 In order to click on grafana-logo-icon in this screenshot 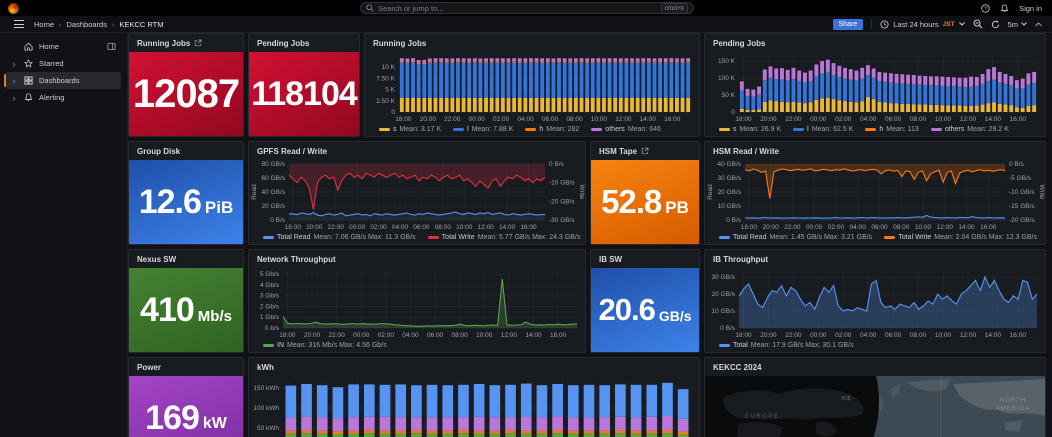, I will do `click(13, 8)`.